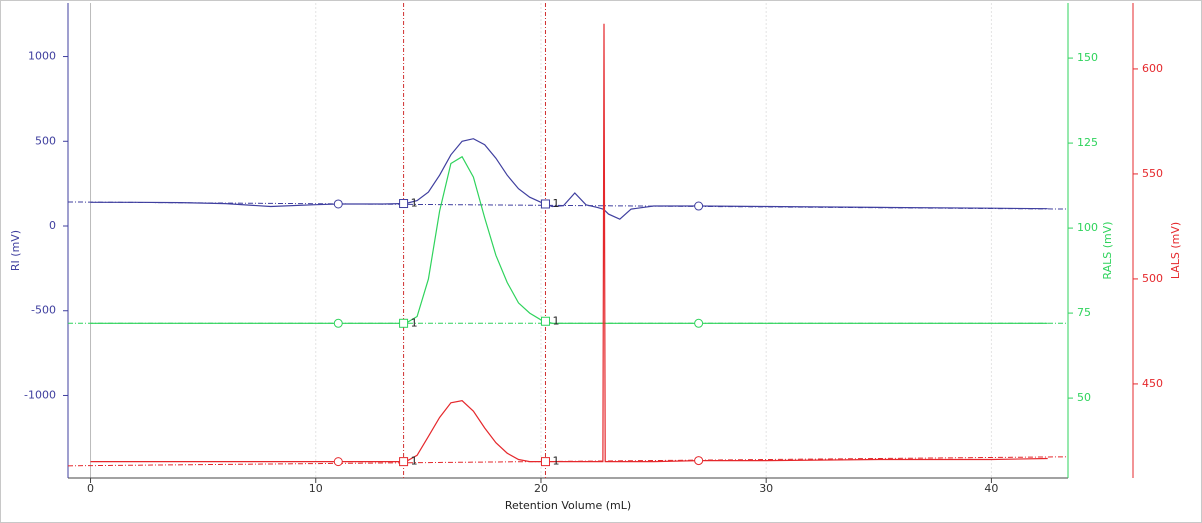 This screenshot has height=523, width=1202. What do you see at coordinates (1084, 312) in the screenshot?
I see `y2-tick-label: 75` at bounding box center [1084, 312].